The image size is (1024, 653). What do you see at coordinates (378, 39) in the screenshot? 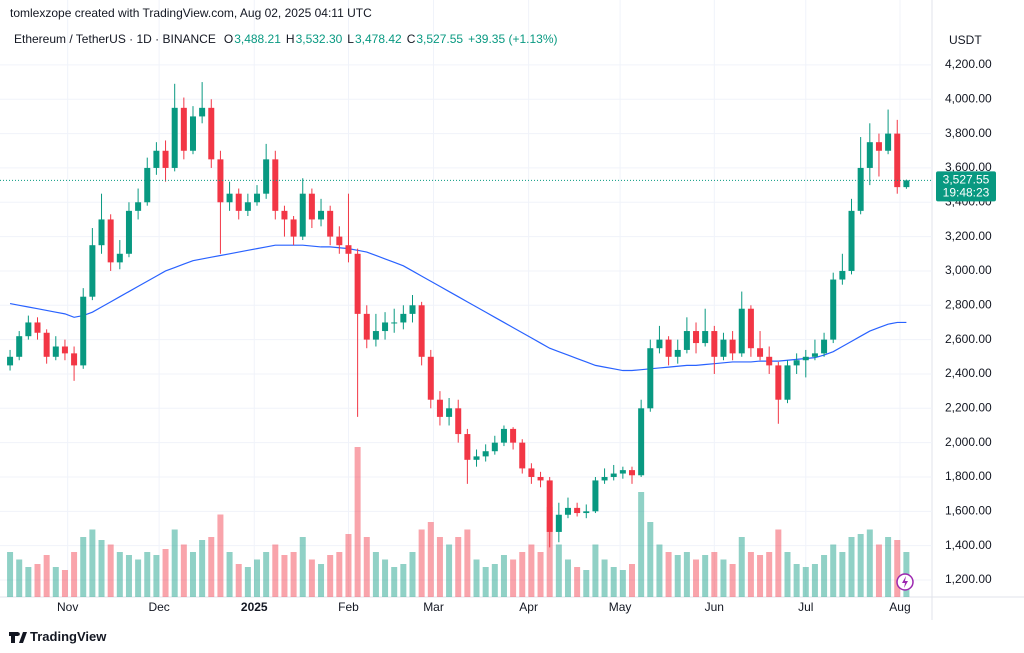
I see `ohlc-value: 3,478.42` at bounding box center [378, 39].